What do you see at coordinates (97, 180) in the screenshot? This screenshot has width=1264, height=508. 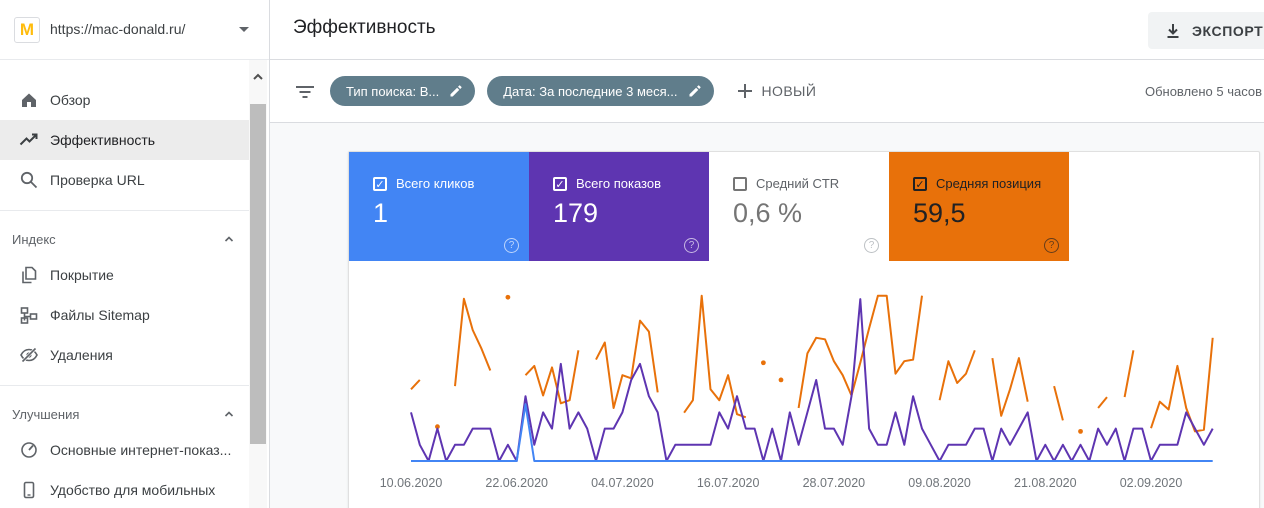 I see `sidebar-item-label: Проверка URL` at bounding box center [97, 180].